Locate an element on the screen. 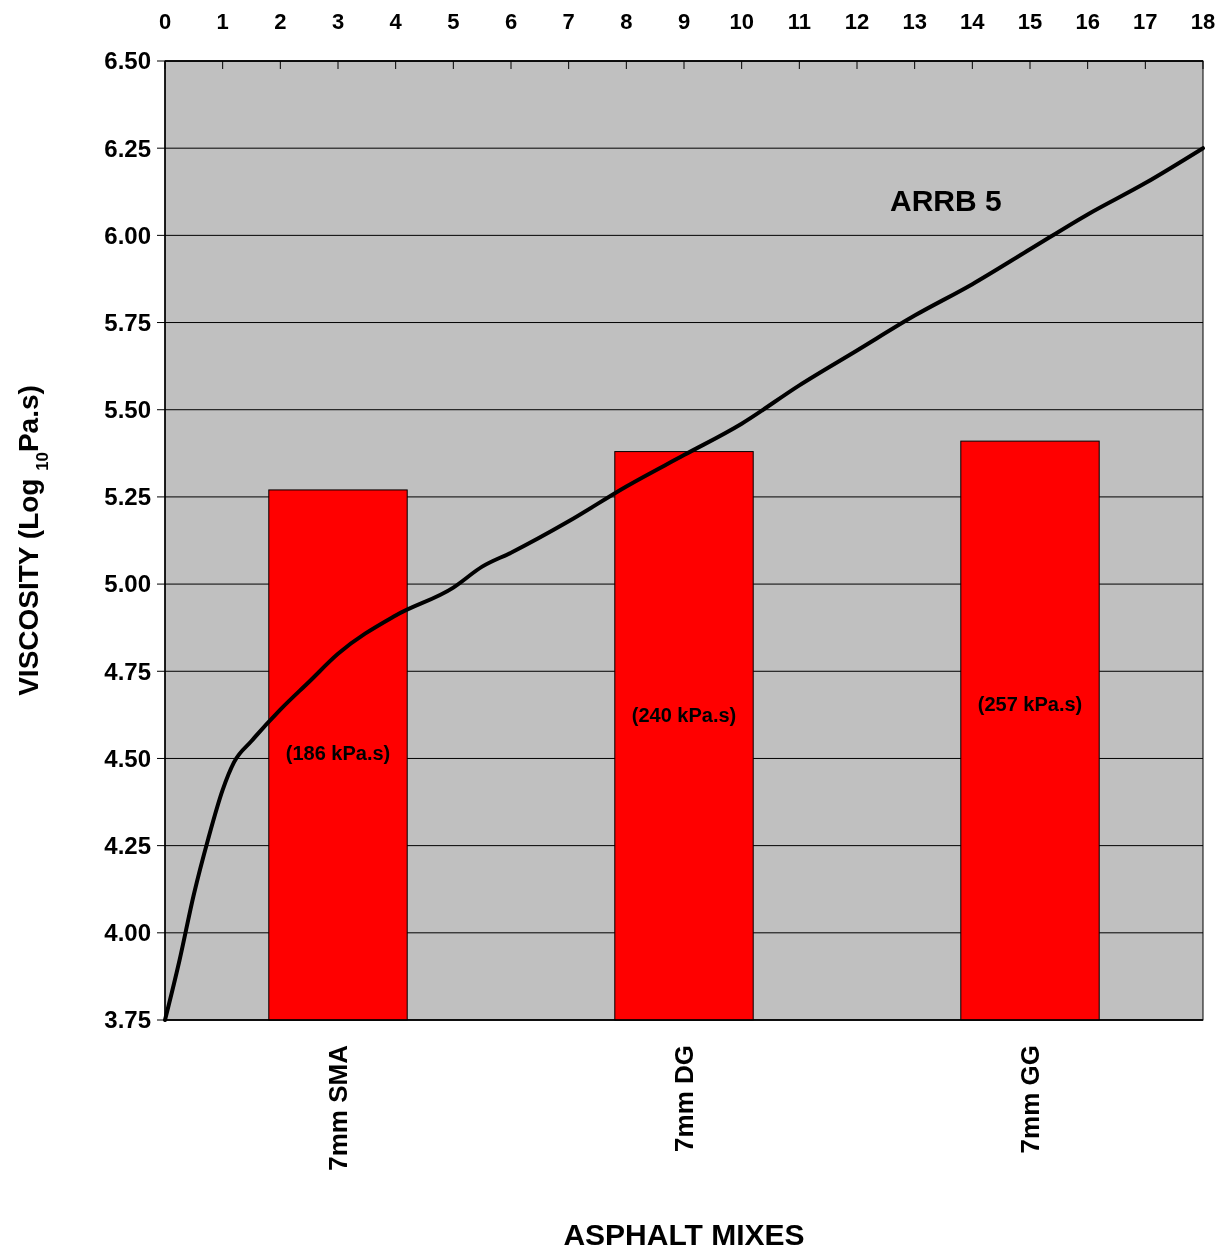 The height and width of the screenshot is (1253, 1224). x2-tick-label: 8 is located at coordinates (626, 21).